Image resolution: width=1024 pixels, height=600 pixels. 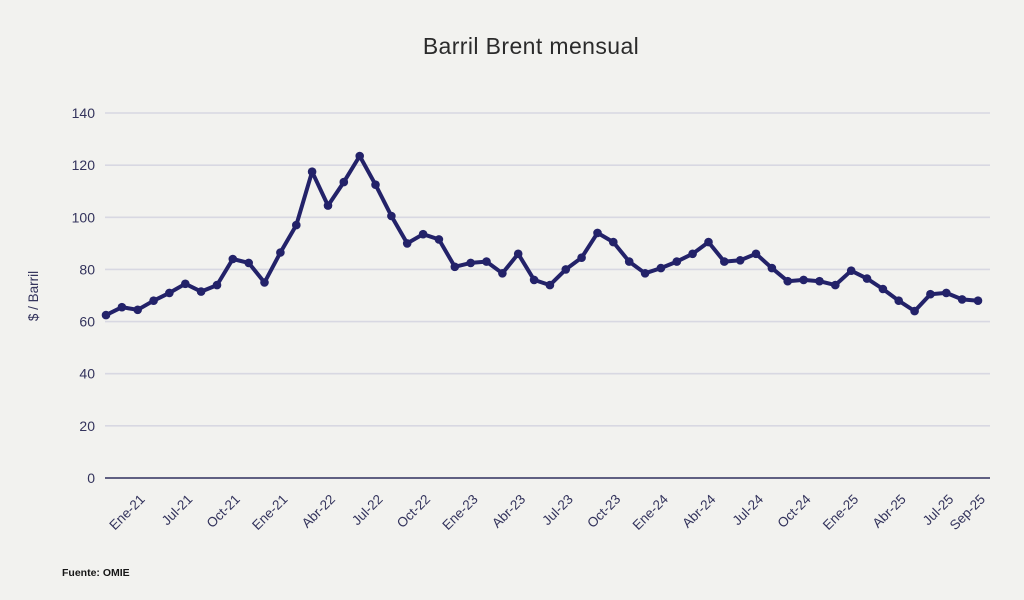 What do you see at coordinates (651, 512) in the screenshot?
I see `x-tick-label: Ene-24` at bounding box center [651, 512].